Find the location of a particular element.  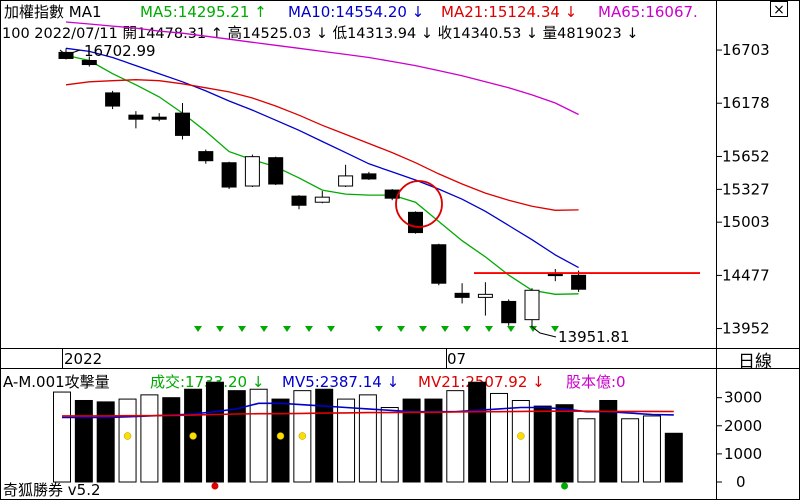

price-tick-label: 15652 is located at coordinates (746, 156).